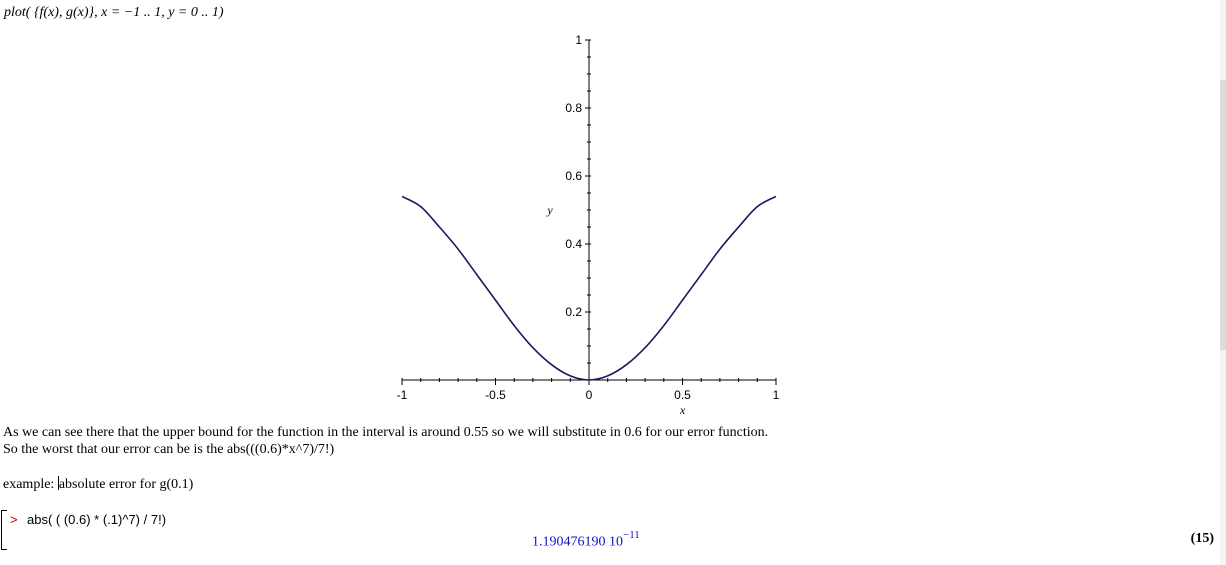  What do you see at coordinates (495, 395) in the screenshot?
I see `x-tick-label: -0.5` at bounding box center [495, 395].